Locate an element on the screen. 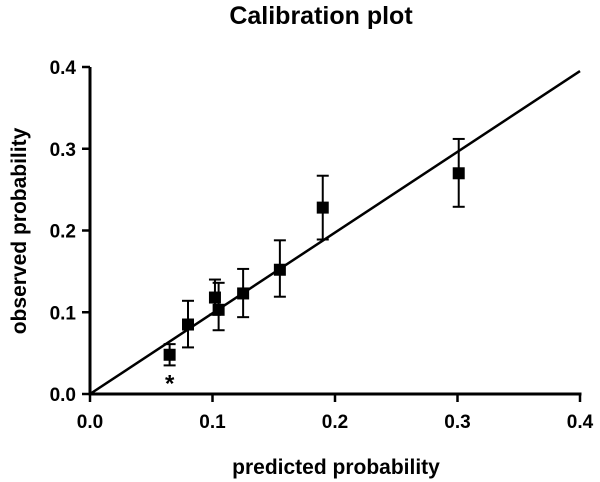 This screenshot has height=482, width=600. y-tick-label: 0.3 is located at coordinates (63, 150).